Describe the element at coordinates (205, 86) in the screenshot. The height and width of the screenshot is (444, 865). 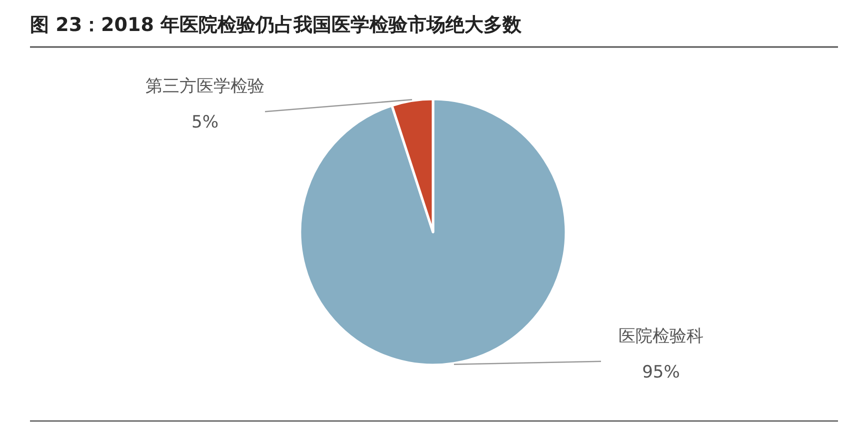
I see `slice-label: 第三方医学检验` at that location.